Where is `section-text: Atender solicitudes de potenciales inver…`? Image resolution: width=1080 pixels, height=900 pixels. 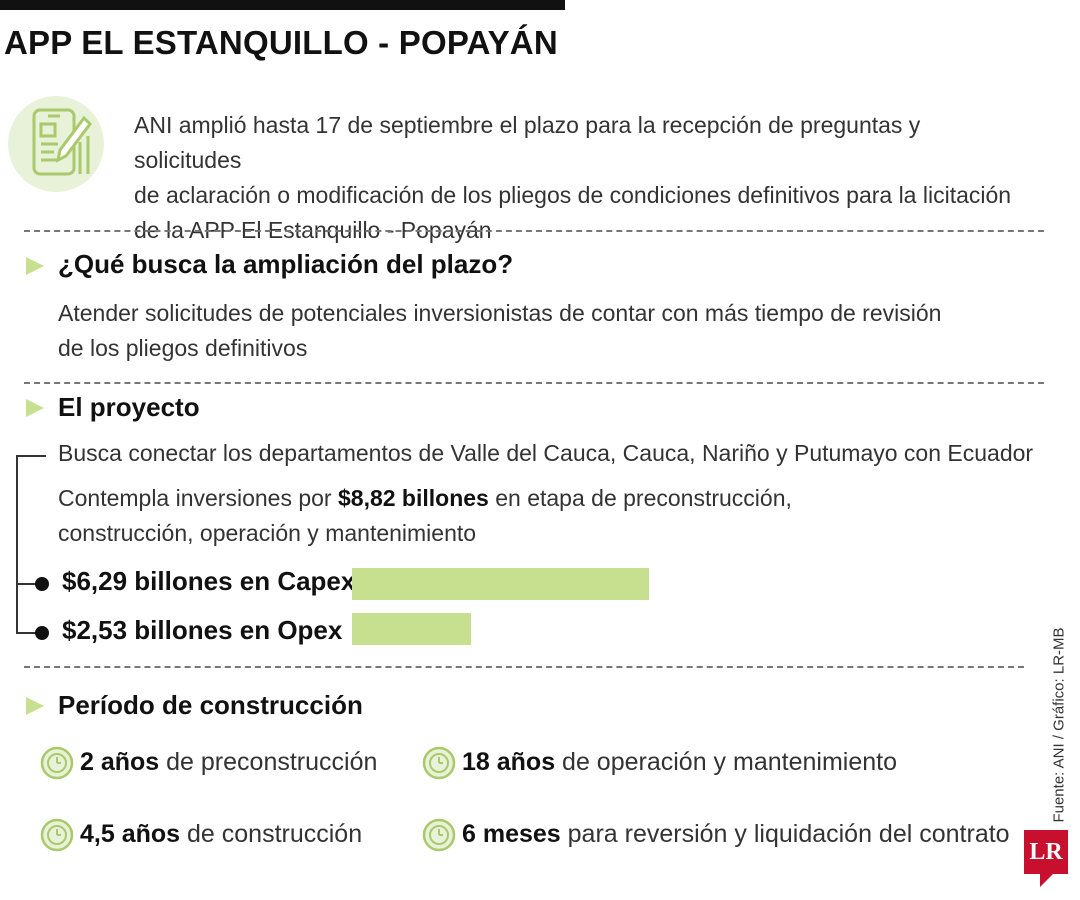
section-text: Atender solicitudes de potenciales inver… is located at coordinates (499, 331).